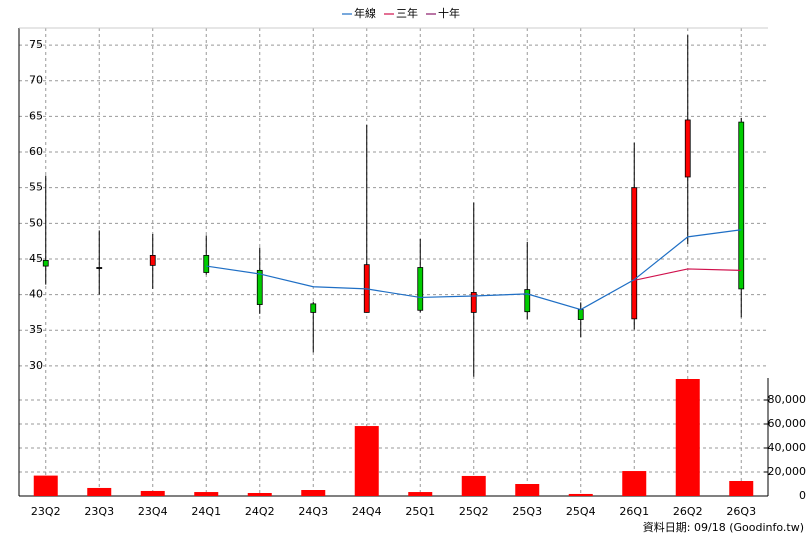 The image size is (808, 540). What do you see at coordinates (407, 13) in the screenshot?
I see `legend-label: 三年` at bounding box center [407, 13].